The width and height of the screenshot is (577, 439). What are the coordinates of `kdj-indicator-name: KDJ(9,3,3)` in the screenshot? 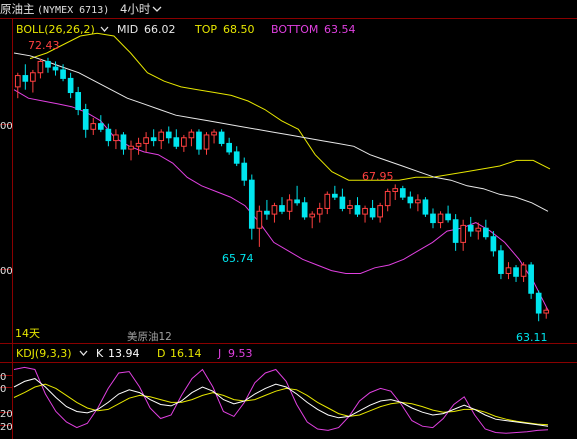 It's located at (44, 353).